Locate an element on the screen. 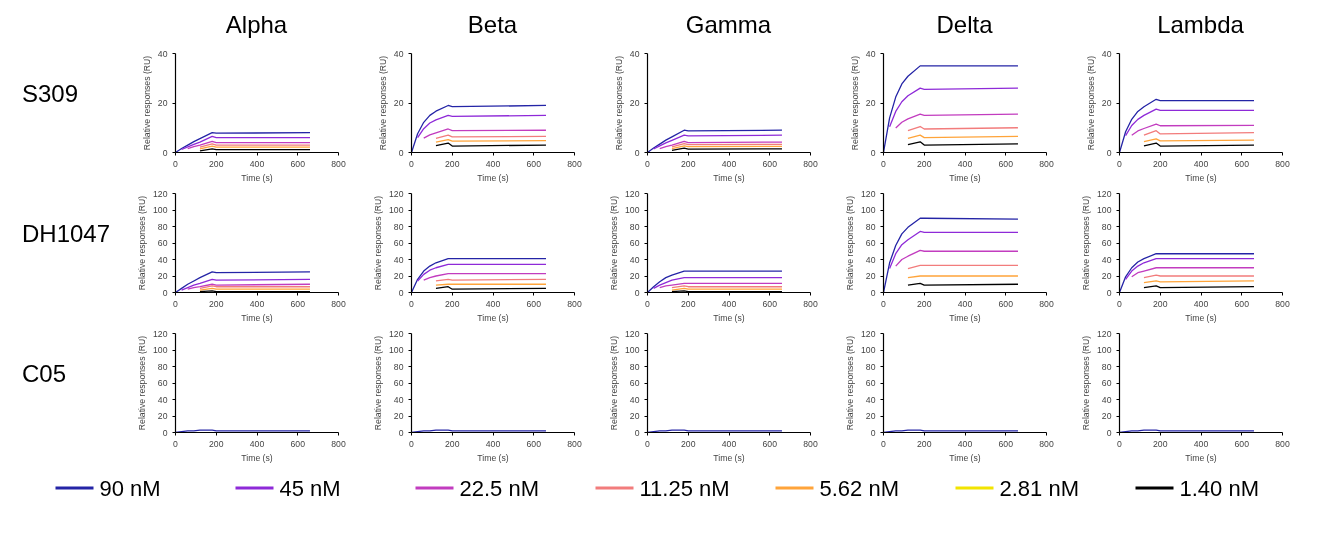  legend-label: 11.25 nM is located at coordinates (684, 488).